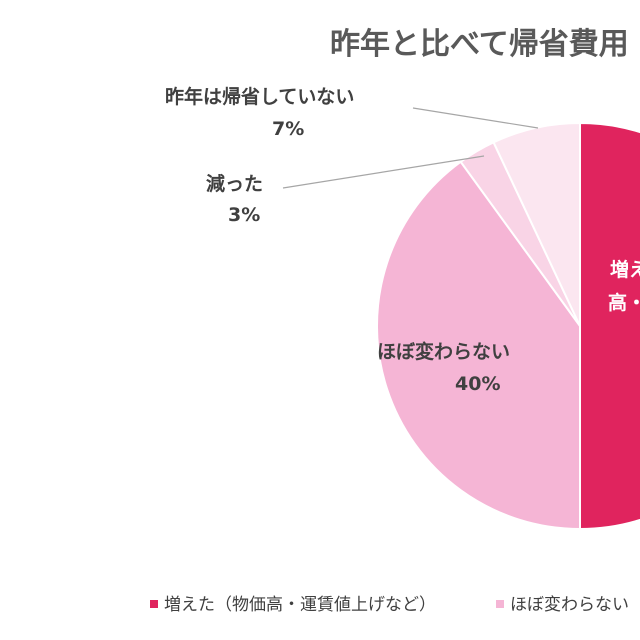 The image size is (640, 640). Describe the element at coordinates (477, 384) in the screenshot. I see `value-unchanged: 40%` at that location.